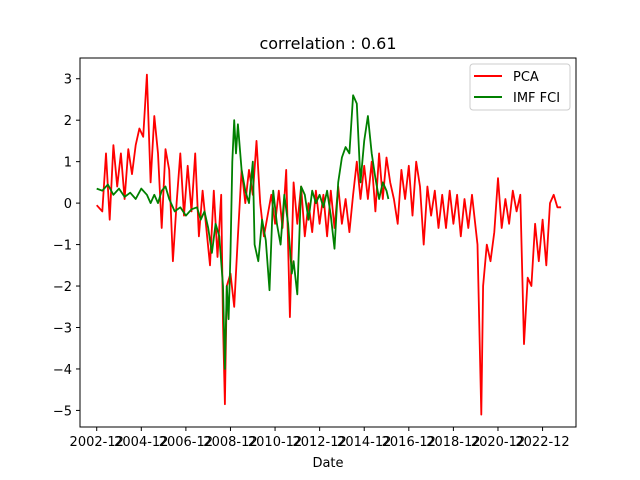  Describe the element at coordinates (186, 442) in the screenshot. I see `x-tick-label: 2006-12` at that location.